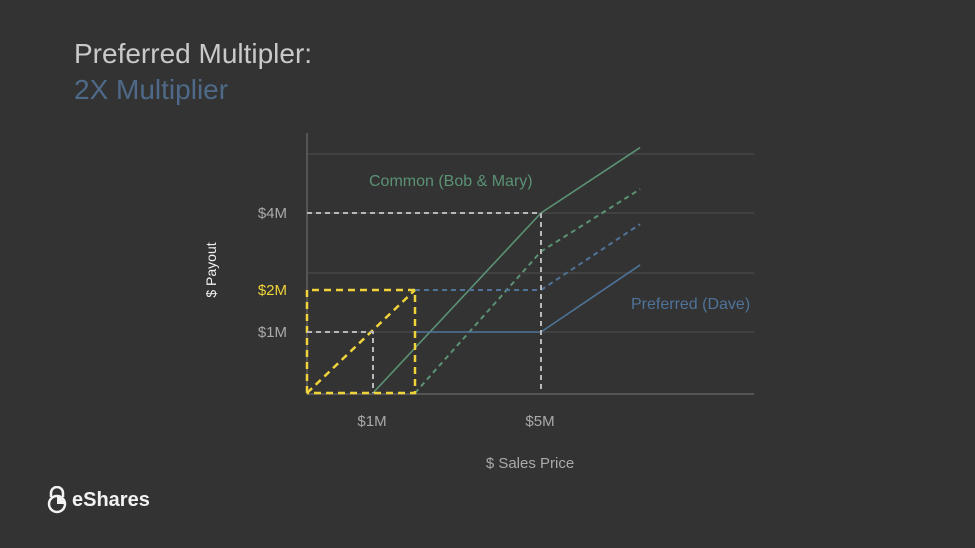 This screenshot has width=975, height=548. What do you see at coordinates (272, 332) in the screenshot?
I see `y-tick-label: $1M` at bounding box center [272, 332].